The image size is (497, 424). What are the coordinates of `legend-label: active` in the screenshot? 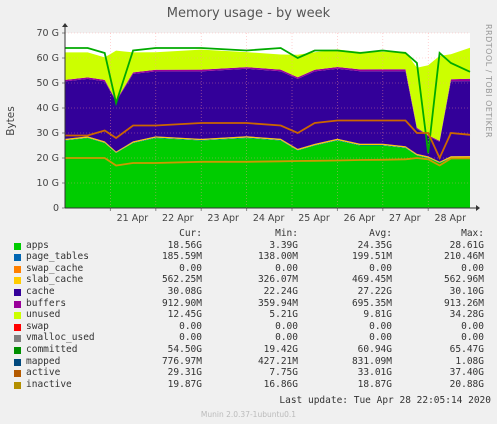 It's located at (43, 373).